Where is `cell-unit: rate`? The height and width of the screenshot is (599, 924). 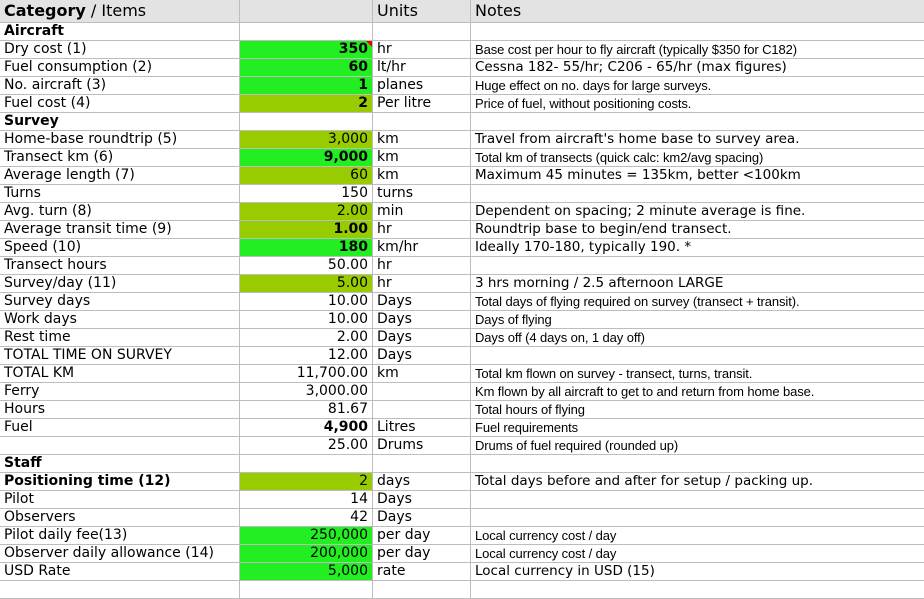
cell-unit: rate is located at coordinates (422, 572).